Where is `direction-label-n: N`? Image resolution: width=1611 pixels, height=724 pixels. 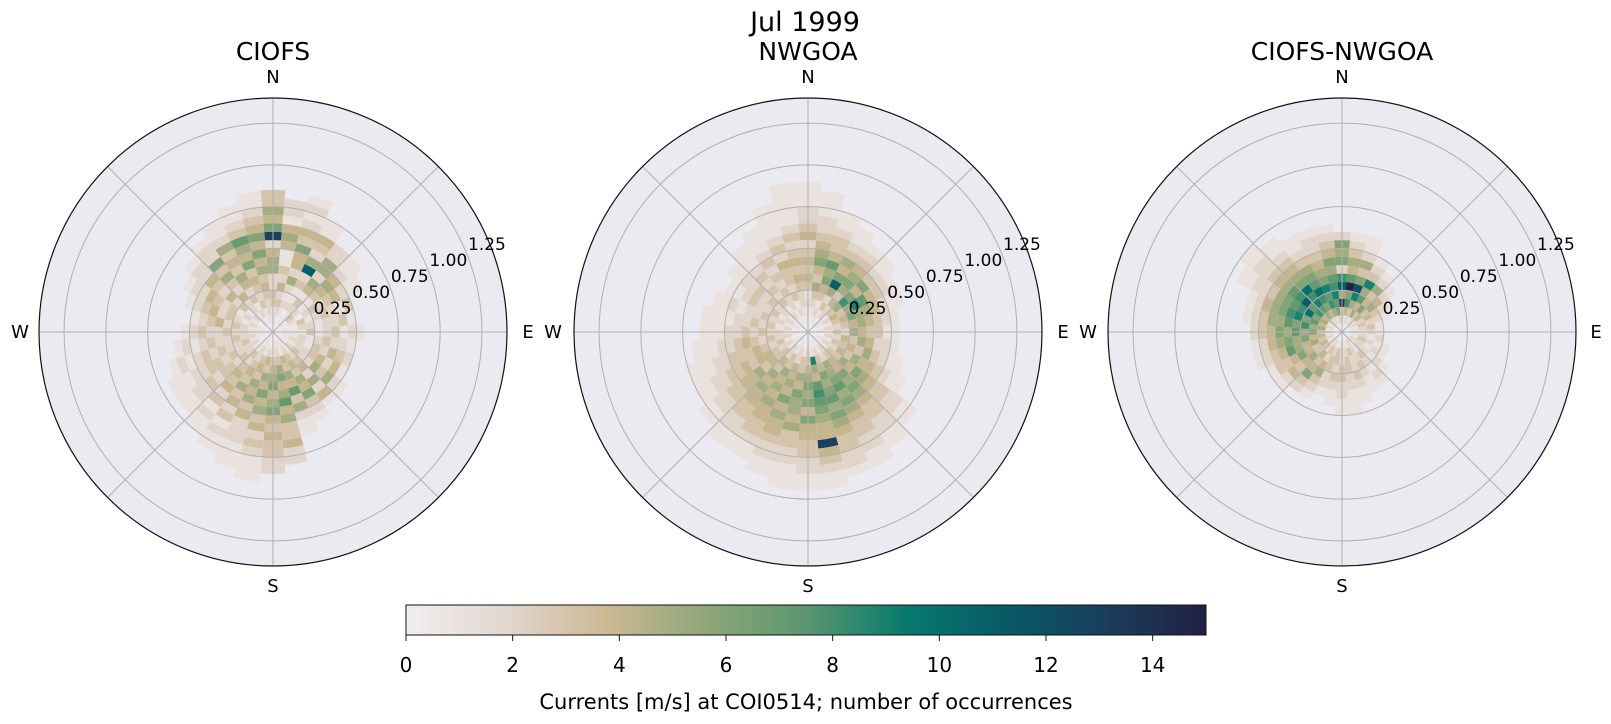
direction-label-n: N is located at coordinates (272, 77).